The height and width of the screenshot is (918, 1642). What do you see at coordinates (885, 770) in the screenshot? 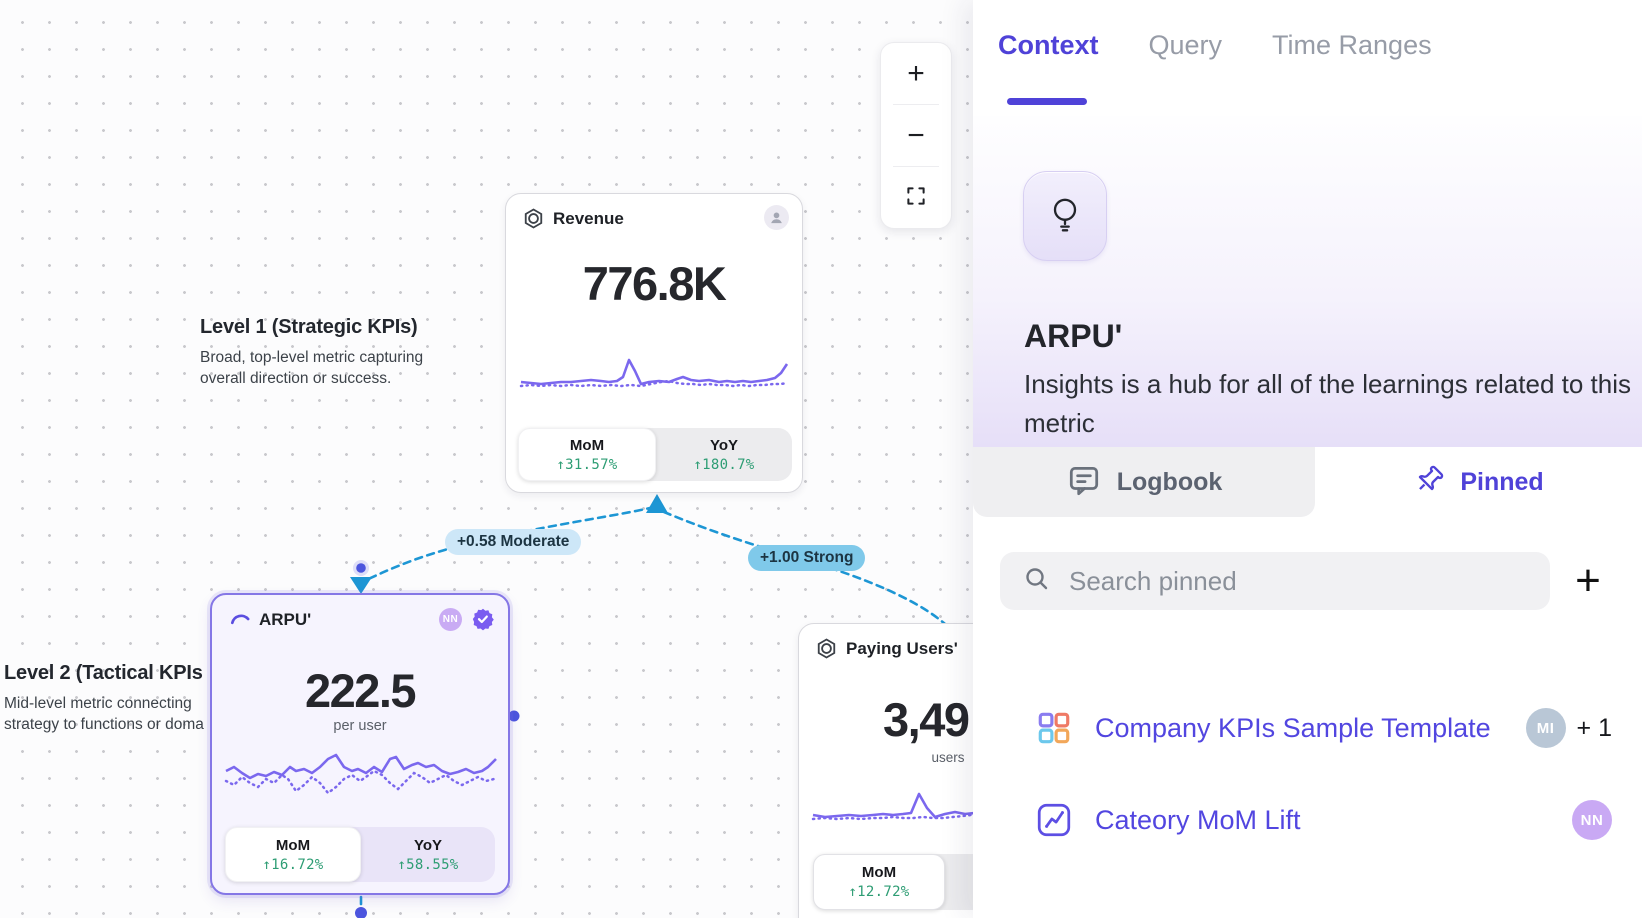
I see `metric-card-paying-users: Paying Users' 3,49 users MoM ↑12.72%` at bounding box center [885, 770].